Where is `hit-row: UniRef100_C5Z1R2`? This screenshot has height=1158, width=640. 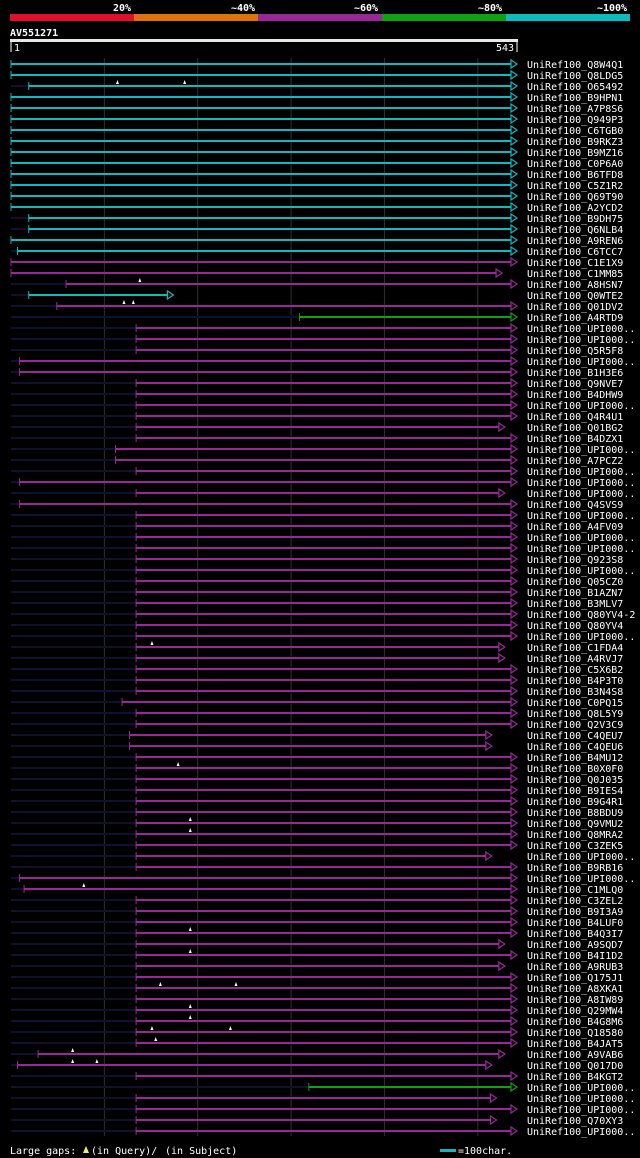 hit-row: UniRef100_C5Z1R2 is located at coordinates (316, 185).